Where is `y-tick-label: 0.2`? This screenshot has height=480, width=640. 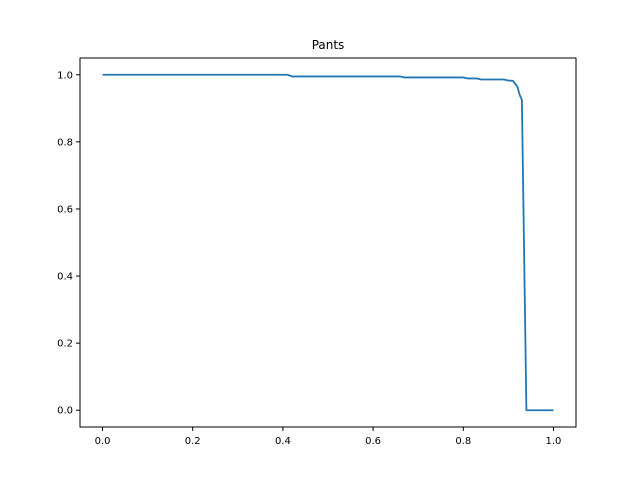 y-tick-label: 0.2 is located at coordinates (65, 344).